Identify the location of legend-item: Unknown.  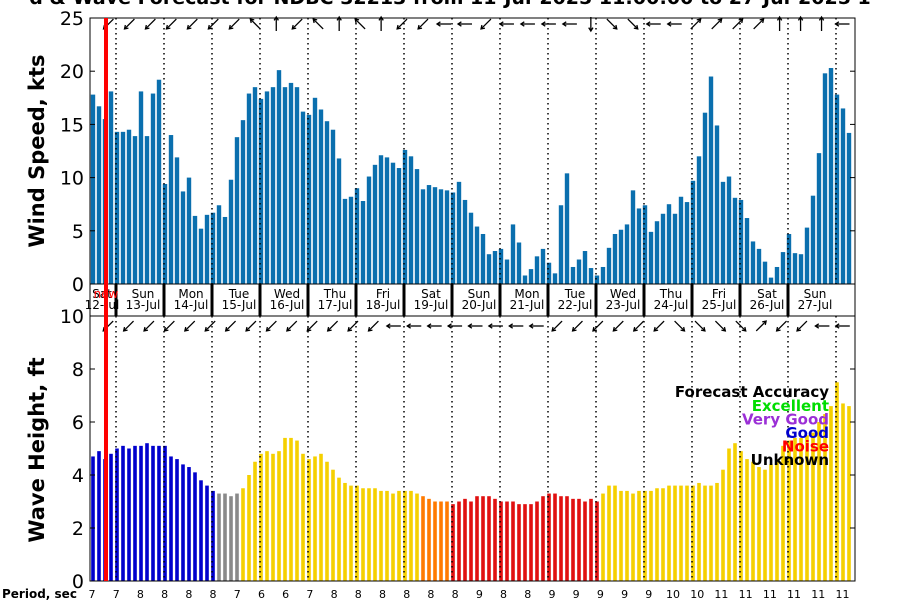
(790, 460).